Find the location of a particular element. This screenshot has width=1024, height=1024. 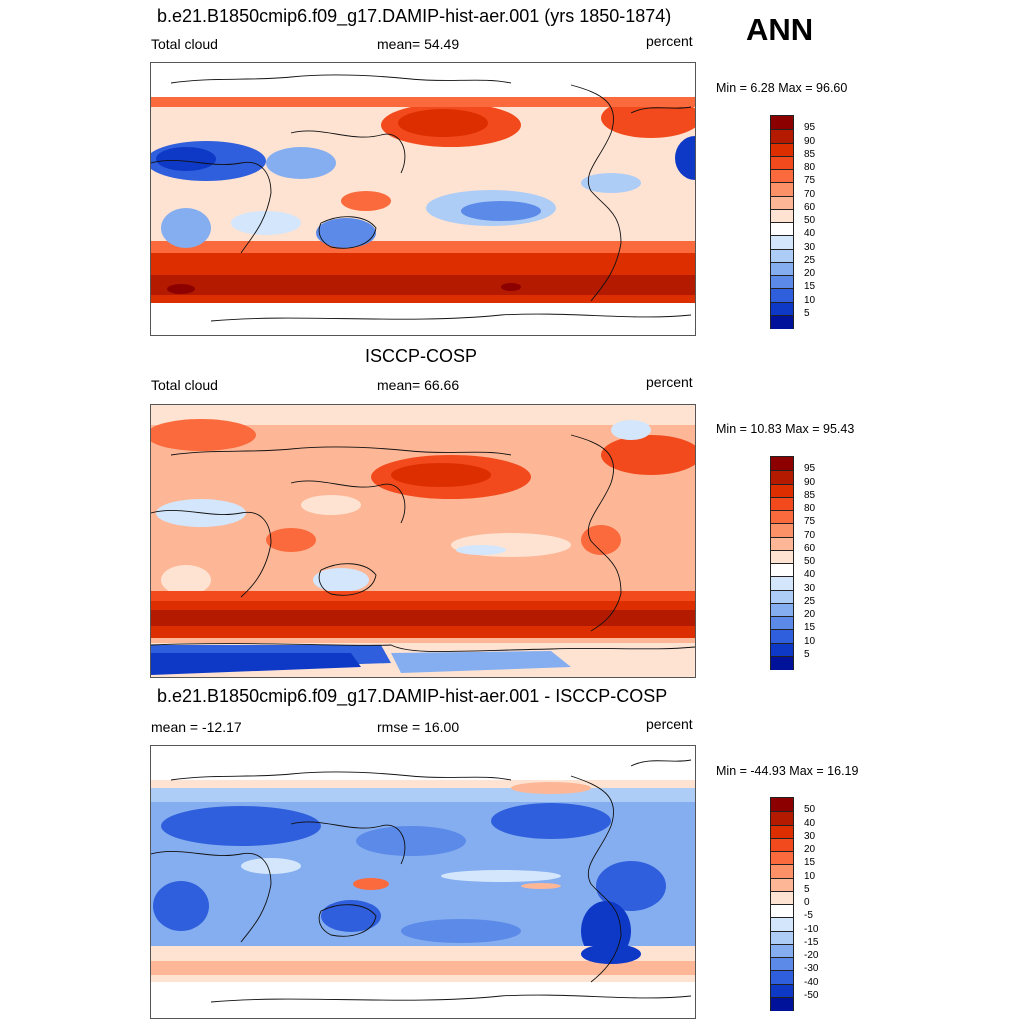

panel-1-colorbar is located at coordinates (782, 222).